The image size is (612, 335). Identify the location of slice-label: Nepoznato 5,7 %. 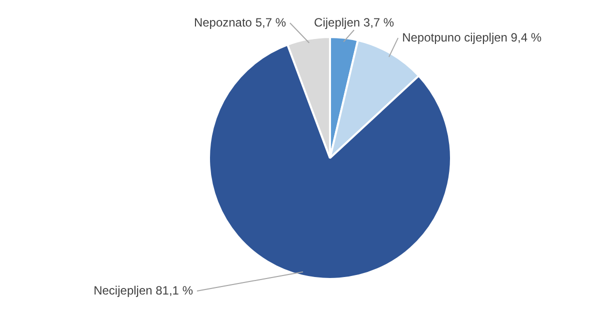
(240, 22).